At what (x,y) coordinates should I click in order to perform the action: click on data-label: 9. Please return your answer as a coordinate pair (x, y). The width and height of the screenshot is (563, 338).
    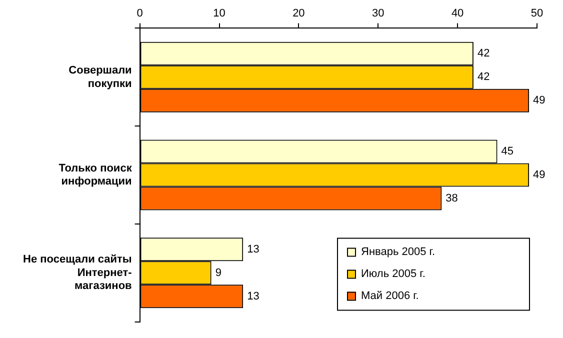
    Looking at the image, I should click on (218, 272).